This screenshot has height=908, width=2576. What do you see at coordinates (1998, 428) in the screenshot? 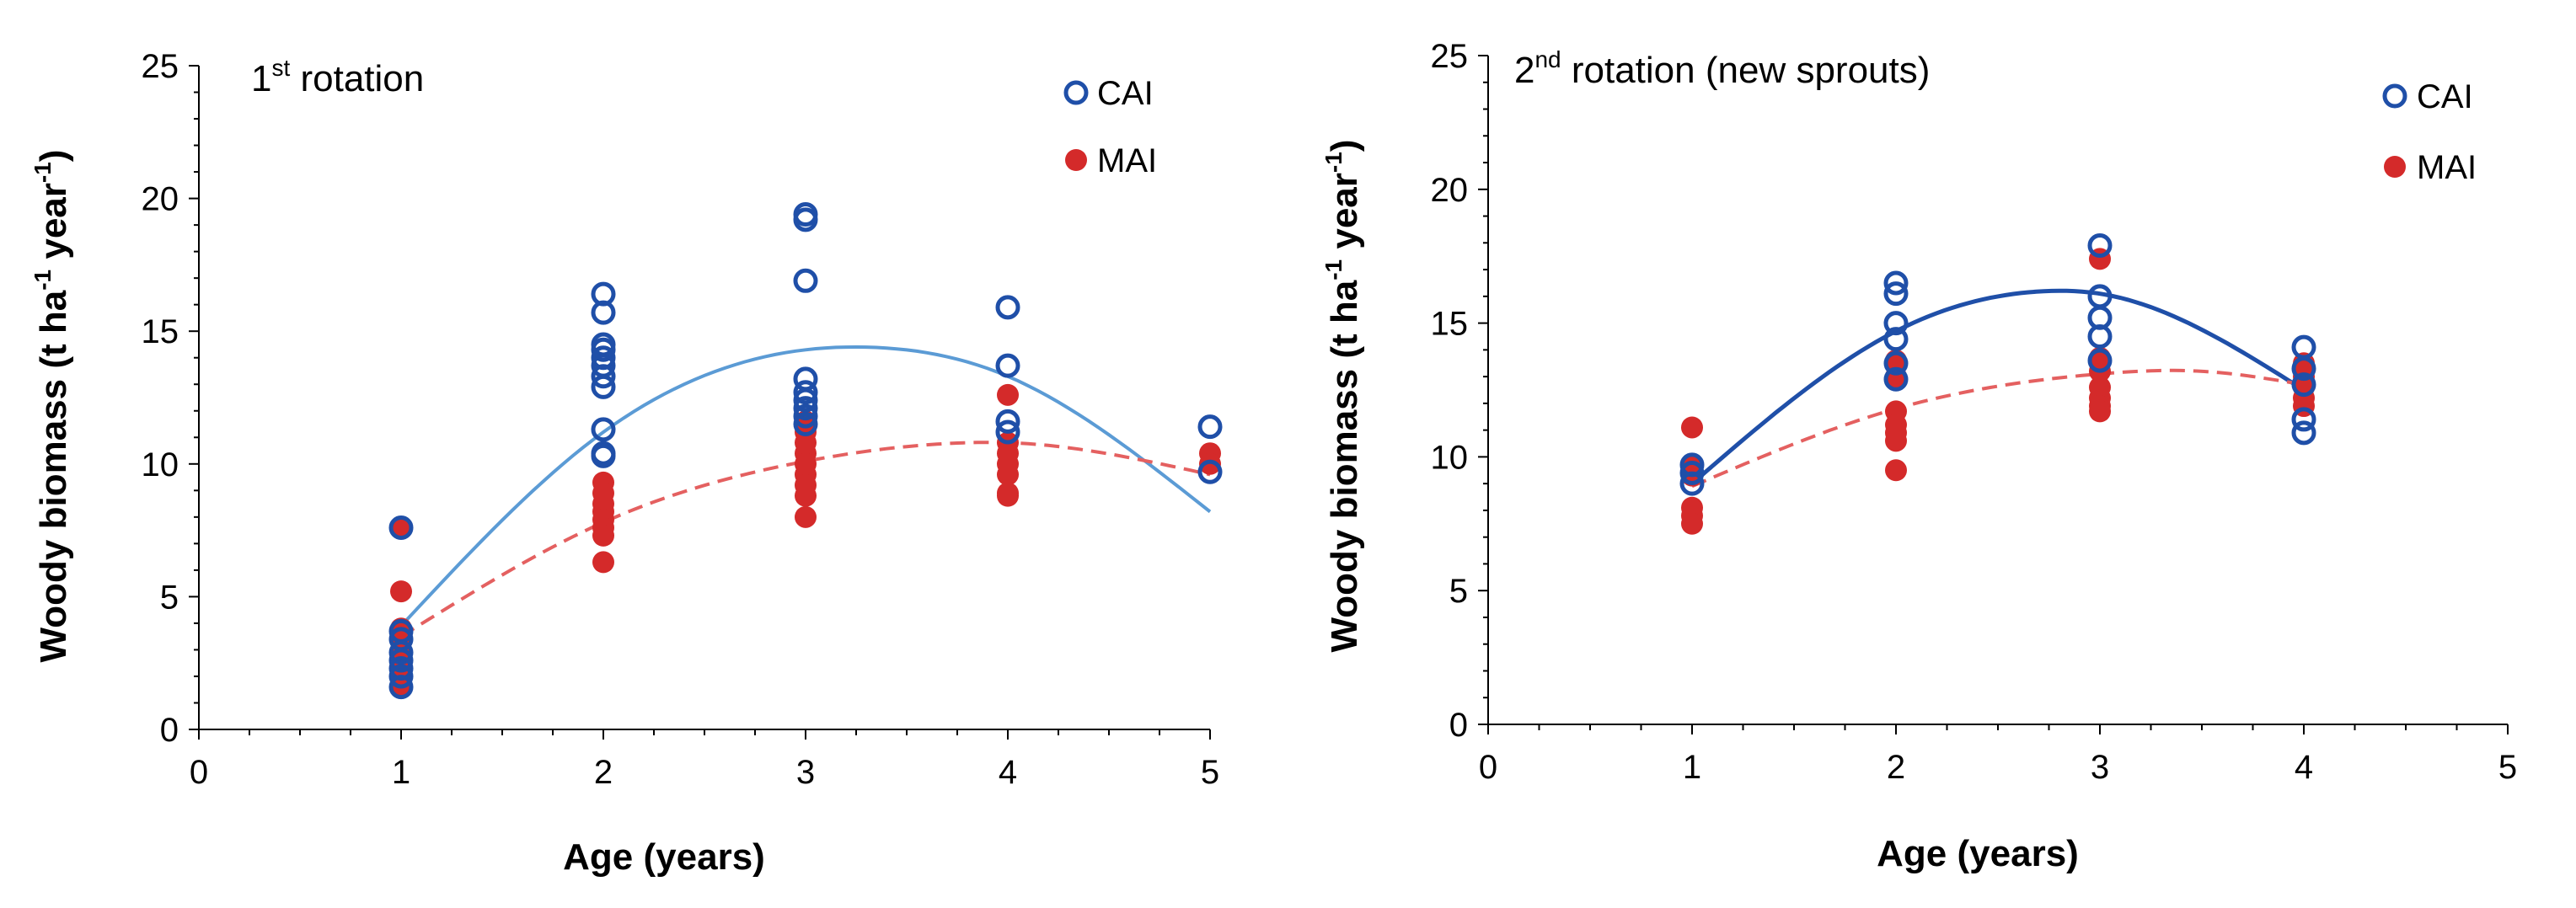
I see `right-mai-fit-line` at bounding box center [1998, 428].